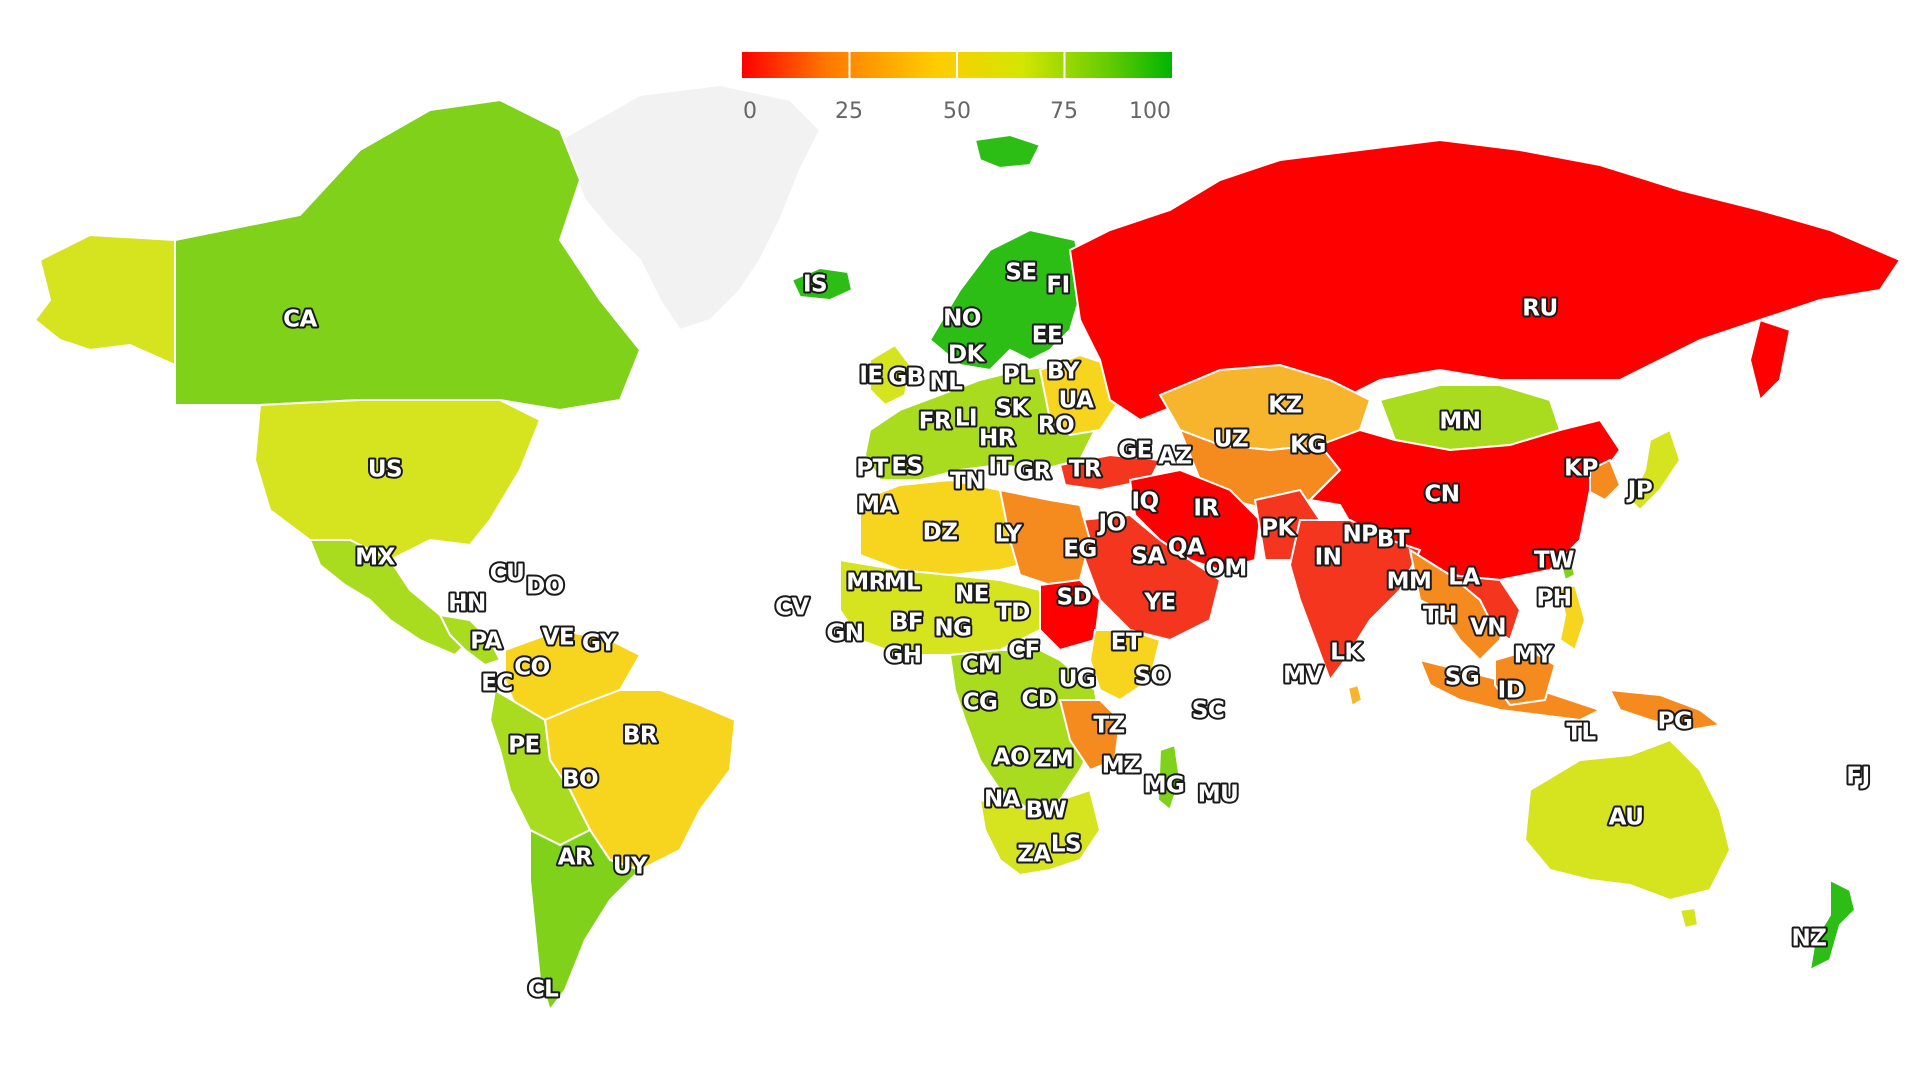 This screenshot has height=1080, width=1920. Describe the element at coordinates (585, 920) in the screenshot. I see `region-southern-cone` at that location.